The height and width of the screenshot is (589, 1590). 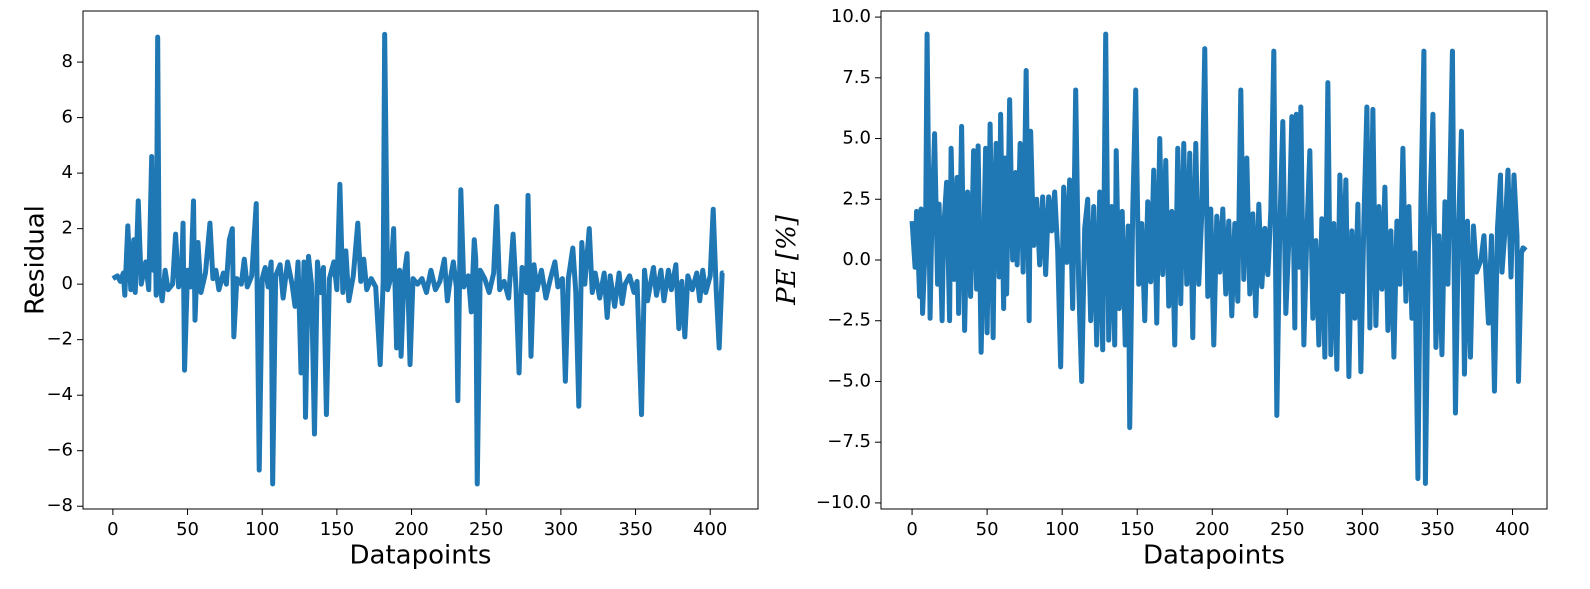 What do you see at coordinates (59, 450) in the screenshot?
I see `y-tick-label: −6` at bounding box center [59, 450].